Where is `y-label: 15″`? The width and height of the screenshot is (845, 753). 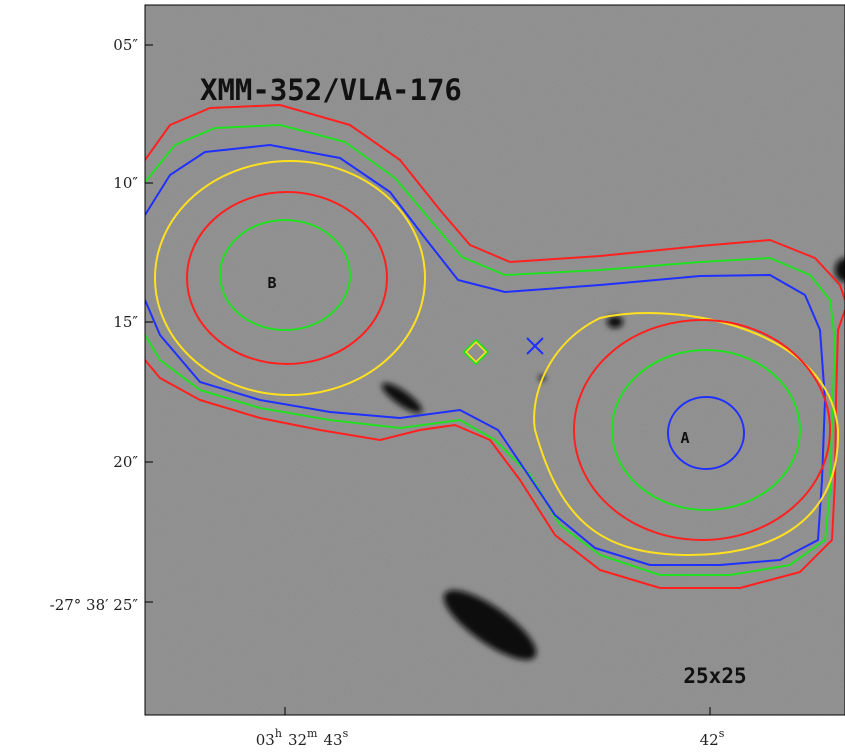
y-label: 15″ is located at coordinates (125, 322).